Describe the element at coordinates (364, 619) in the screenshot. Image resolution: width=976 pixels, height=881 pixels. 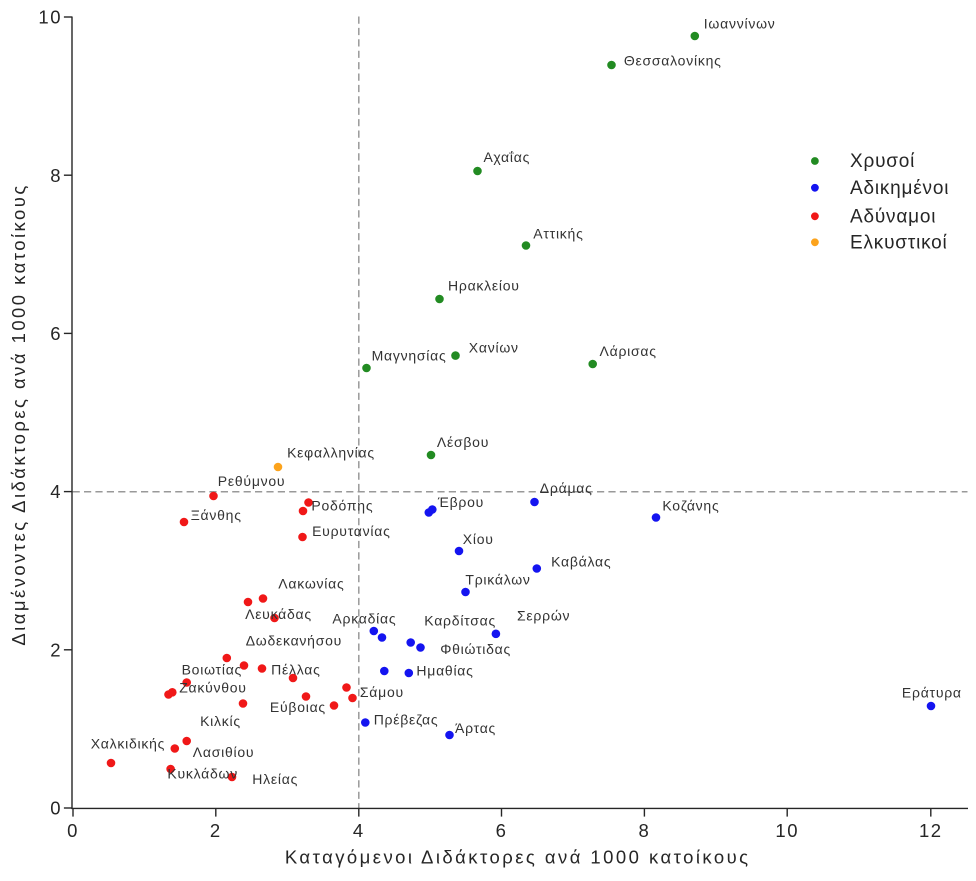
I see `svg-text: Αρκαδίας` at that location.